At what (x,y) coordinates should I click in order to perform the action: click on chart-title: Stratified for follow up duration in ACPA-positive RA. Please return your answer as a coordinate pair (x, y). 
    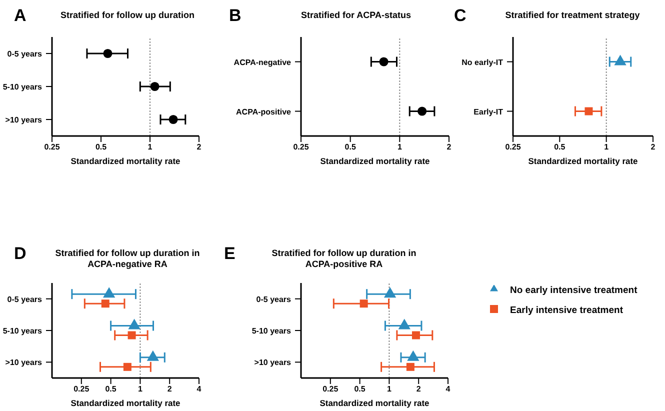
    Looking at the image, I should click on (344, 259).